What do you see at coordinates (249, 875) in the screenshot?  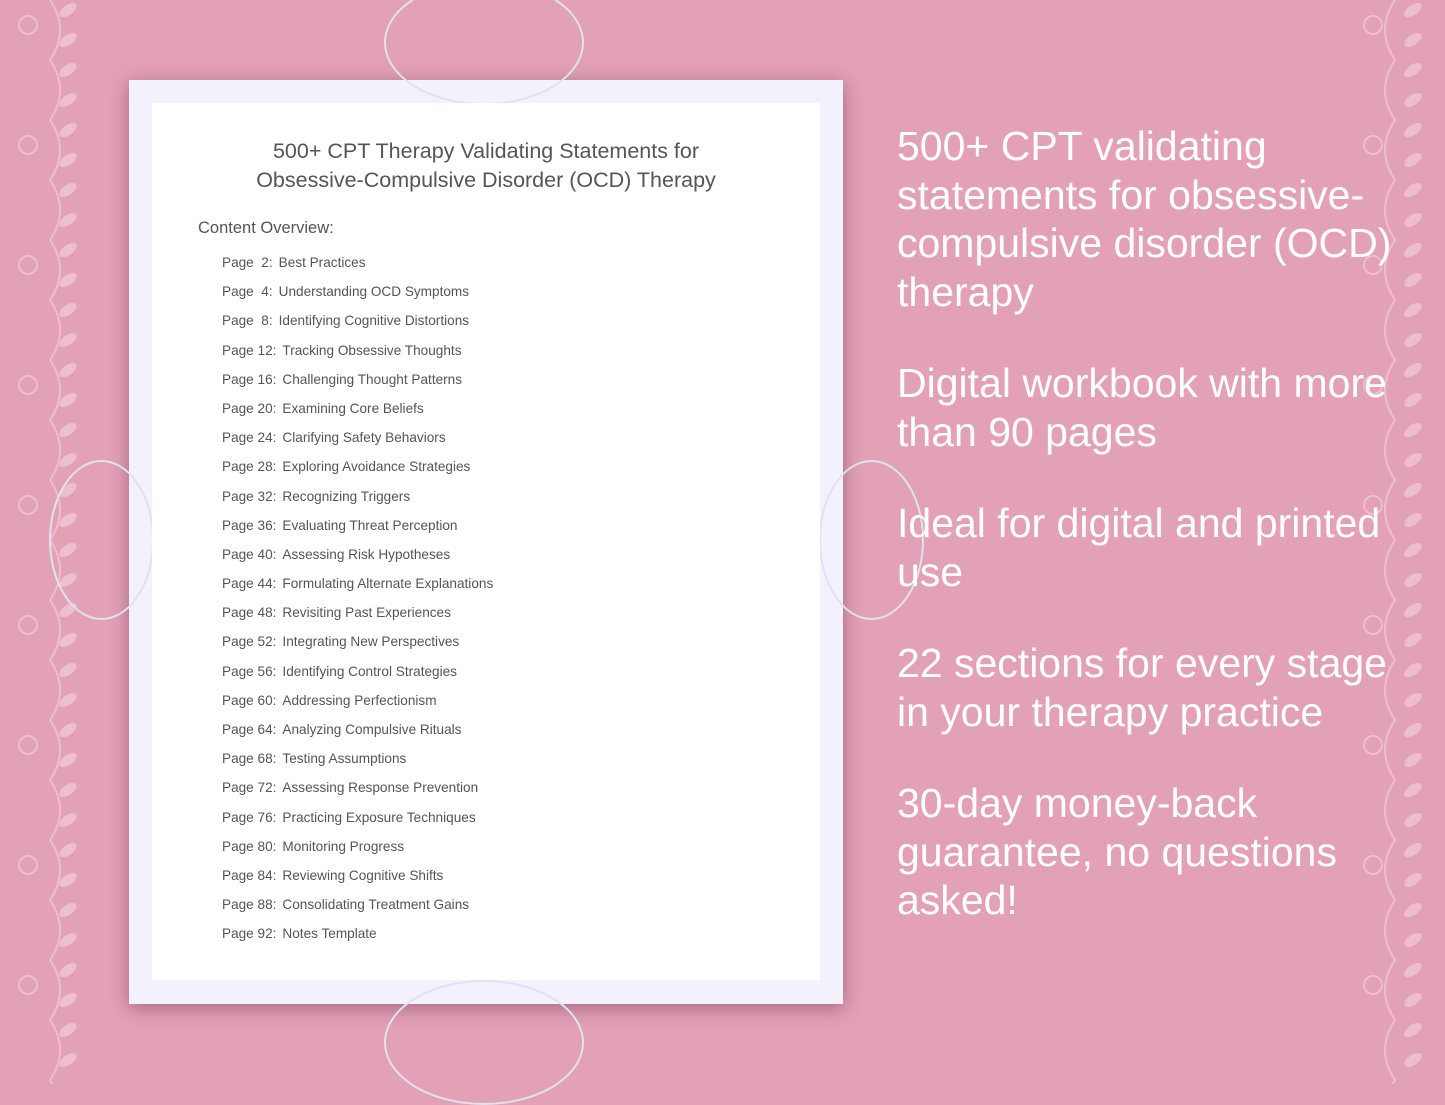 I see `toc-page-number: Page 84:` at bounding box center [249, 875].